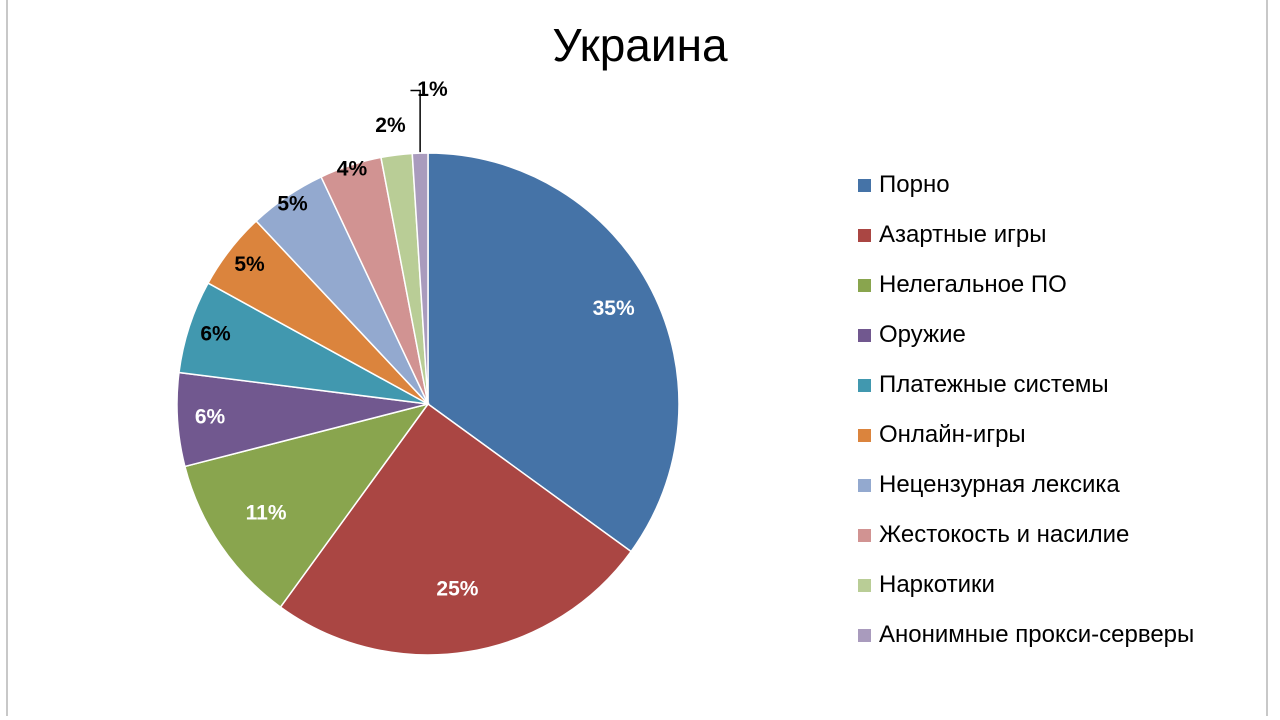  What do you see at coordinates (390, 125) in the screenshot?
I see `slice-label-9: 2%` at bounding box center [390, 125].